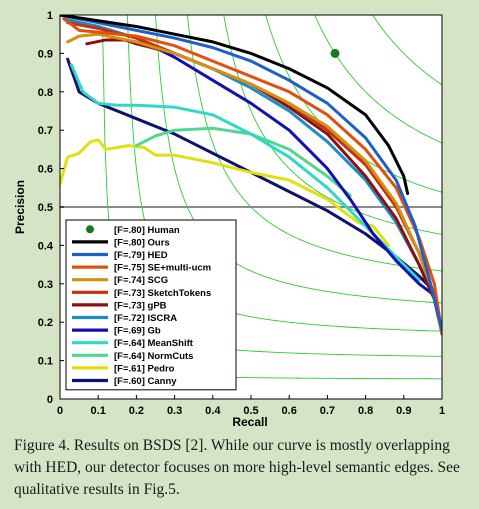 This screenshot has height=509, width=479. I want to click on legend-label-4: [F=.74] SCG, so click(141, 280).